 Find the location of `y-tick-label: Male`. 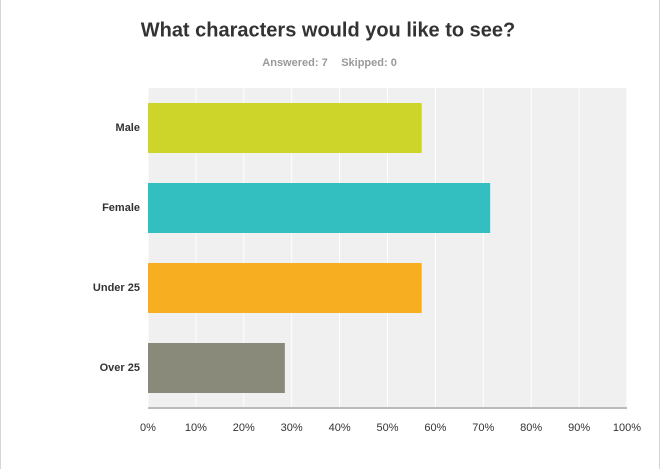

y-tick-label: Male is located at coordinates (128, 128).